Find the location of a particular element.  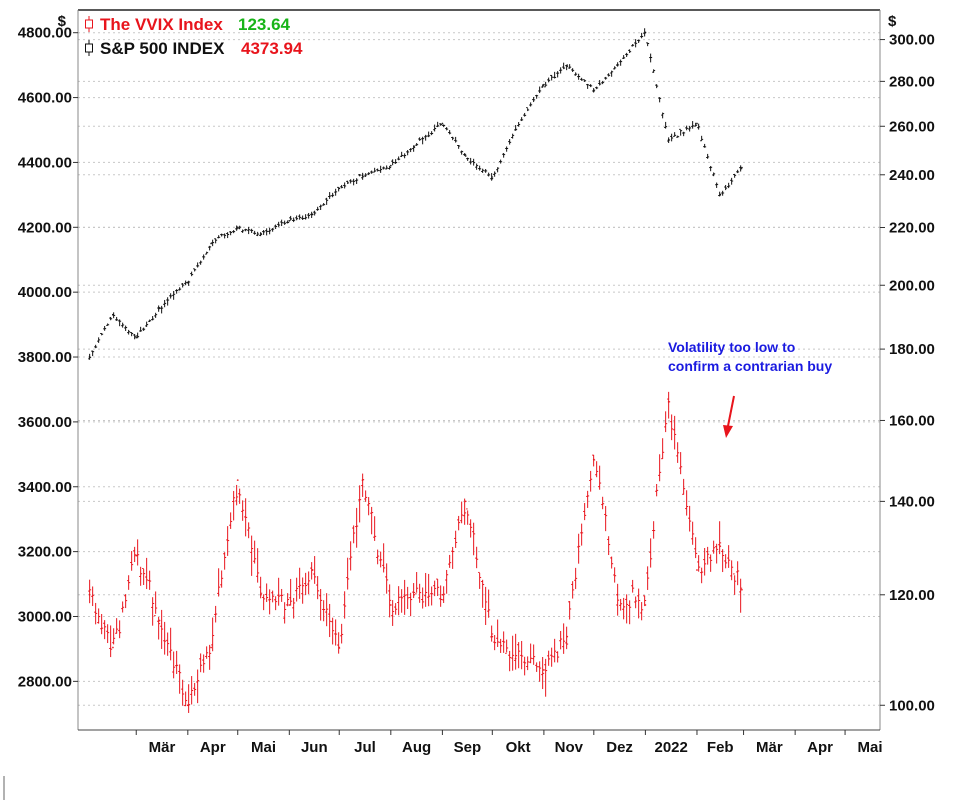

y-left-tick-2: 4400.00 is located at coordinates (45, 162).